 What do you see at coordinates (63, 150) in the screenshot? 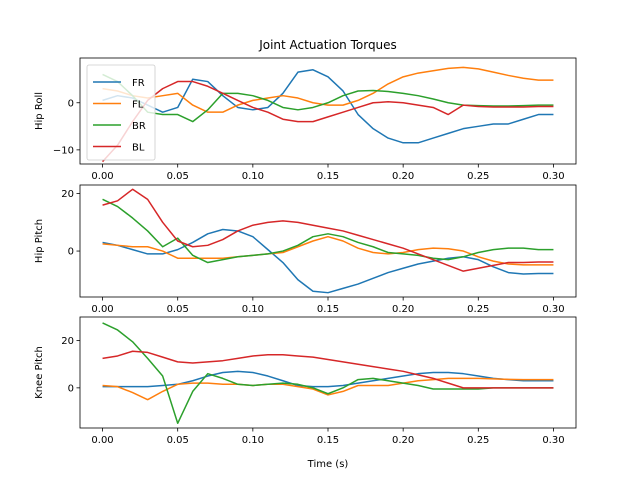
I see `y-tick-label: −10` at bounding box center [63, 150].